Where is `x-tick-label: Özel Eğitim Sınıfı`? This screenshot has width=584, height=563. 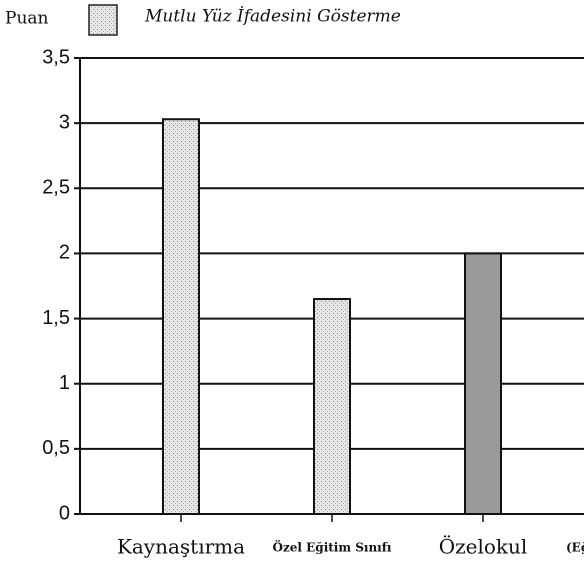 x-tick-label: Özel Eğitim Sınıfı is located at coordinates (332, 547).